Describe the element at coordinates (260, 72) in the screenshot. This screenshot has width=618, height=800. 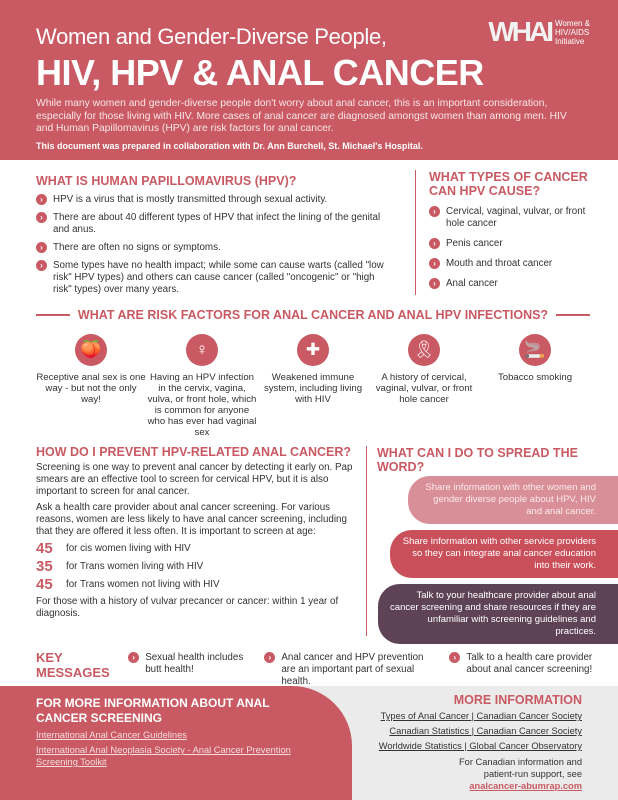
I see `page-title: HIV, HPV & ANAL CANCER` at that location.